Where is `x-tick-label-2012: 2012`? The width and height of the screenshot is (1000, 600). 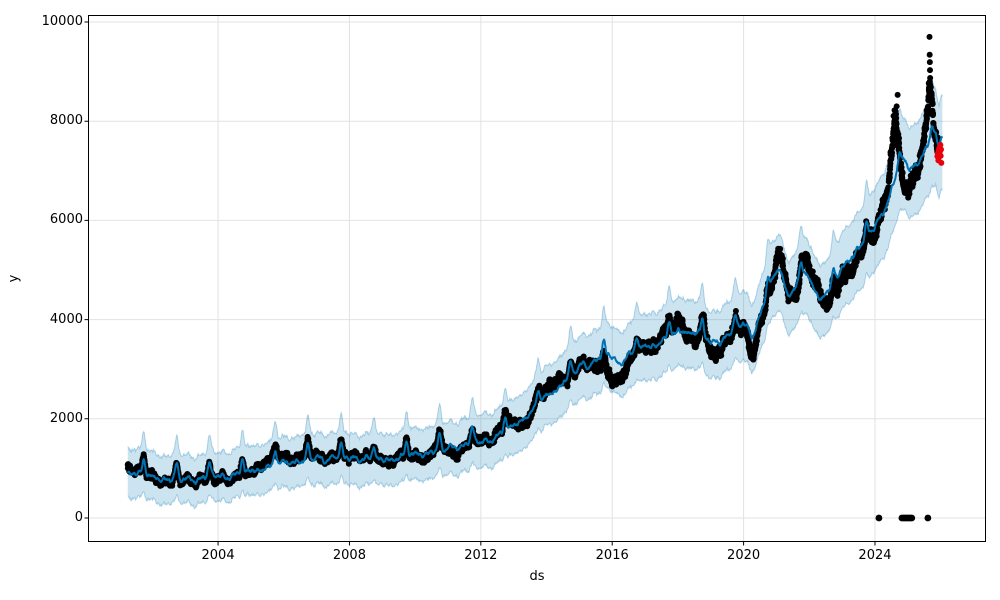
x-tick-label-2012: 2012 is located at coordinates (481, 555).